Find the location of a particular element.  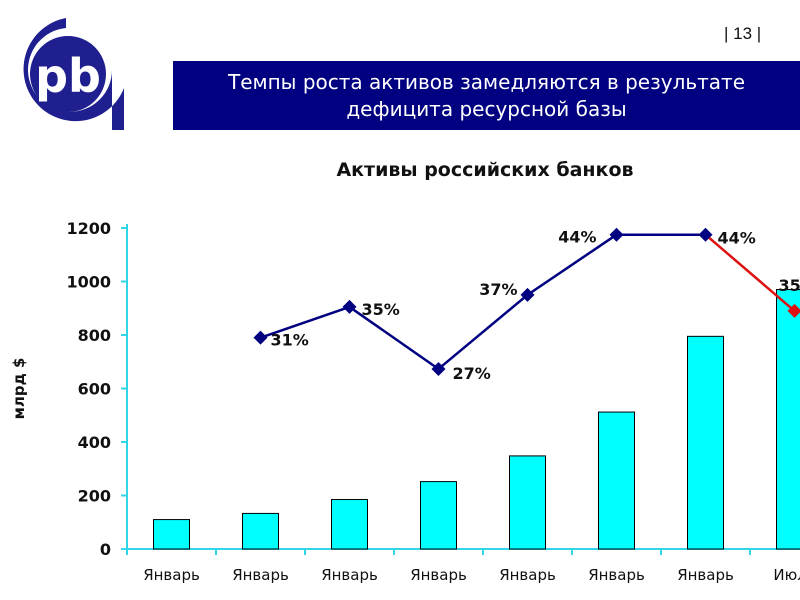

y-tick-label: 0 is located at coordinates (105, 549).